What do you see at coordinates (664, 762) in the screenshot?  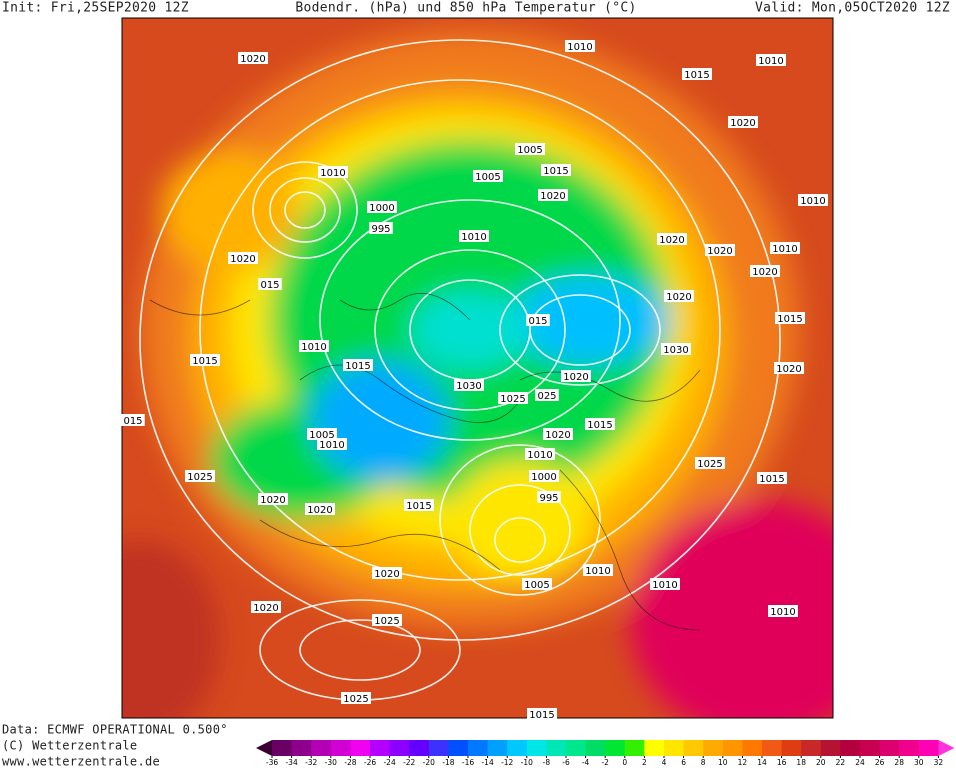 I see `colorbar-tick-label: 4` at bounding box center [664, 762].